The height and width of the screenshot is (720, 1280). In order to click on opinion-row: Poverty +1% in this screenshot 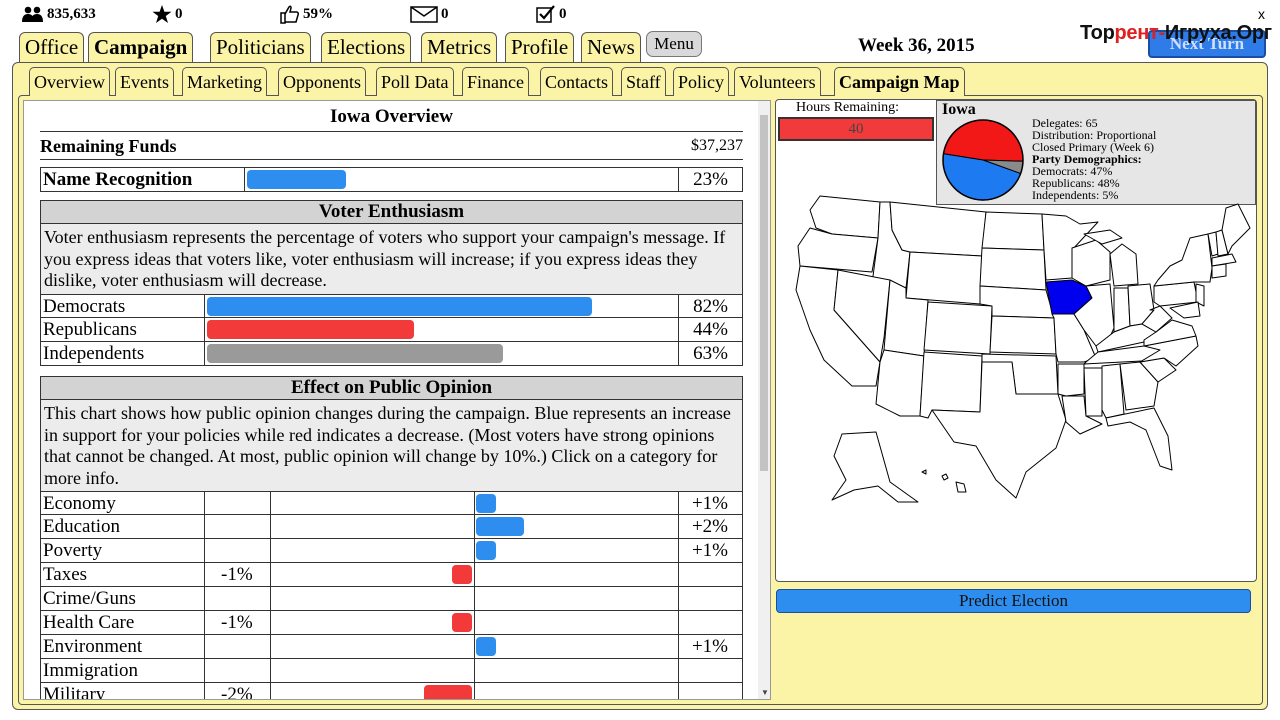, I will do `click(391, 551)`.